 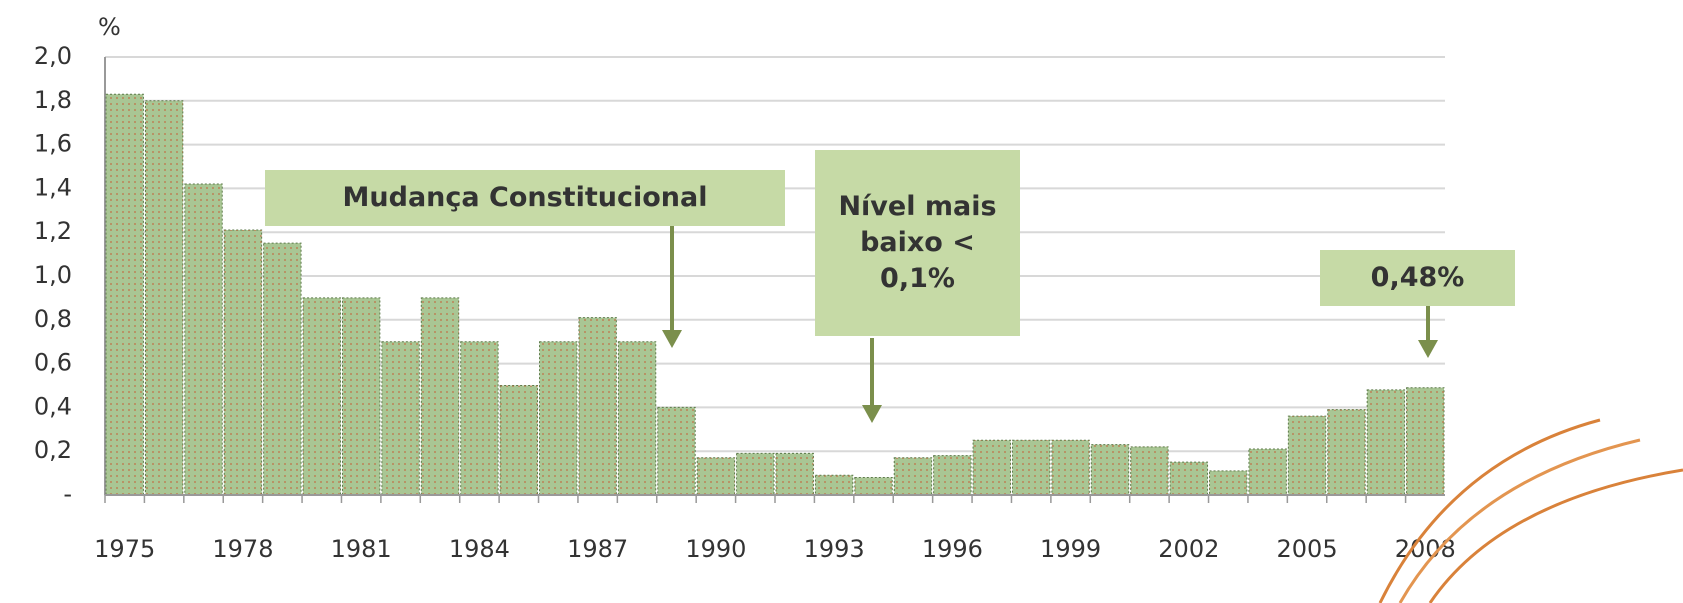 I want to click on x-tick-label: 1984, so click(x=479, y=549).